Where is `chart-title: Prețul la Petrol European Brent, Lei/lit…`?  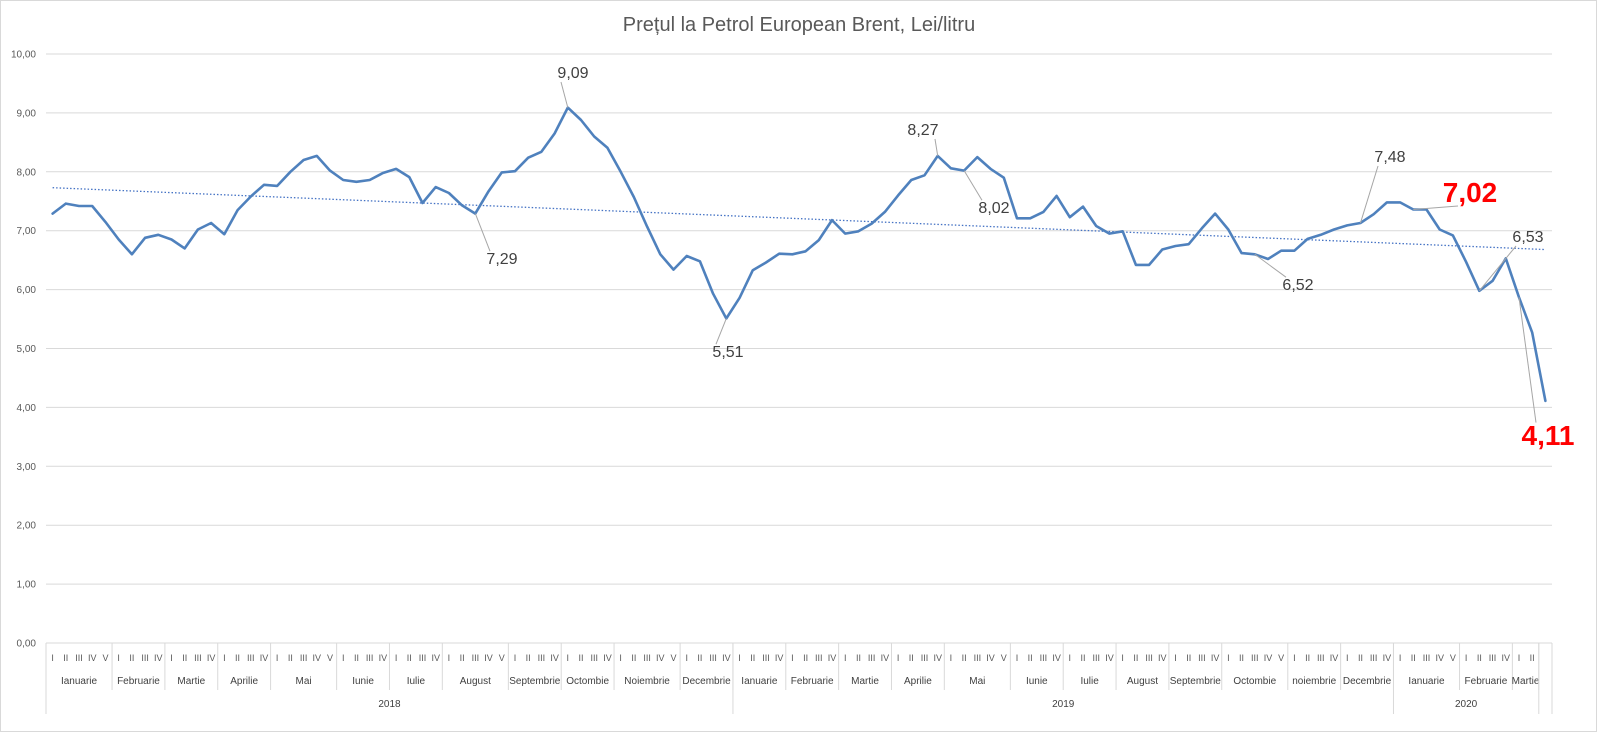 chart-title: Prețul la Petrol European Brent, Lei/lit… is located at coordinates (799, 25).